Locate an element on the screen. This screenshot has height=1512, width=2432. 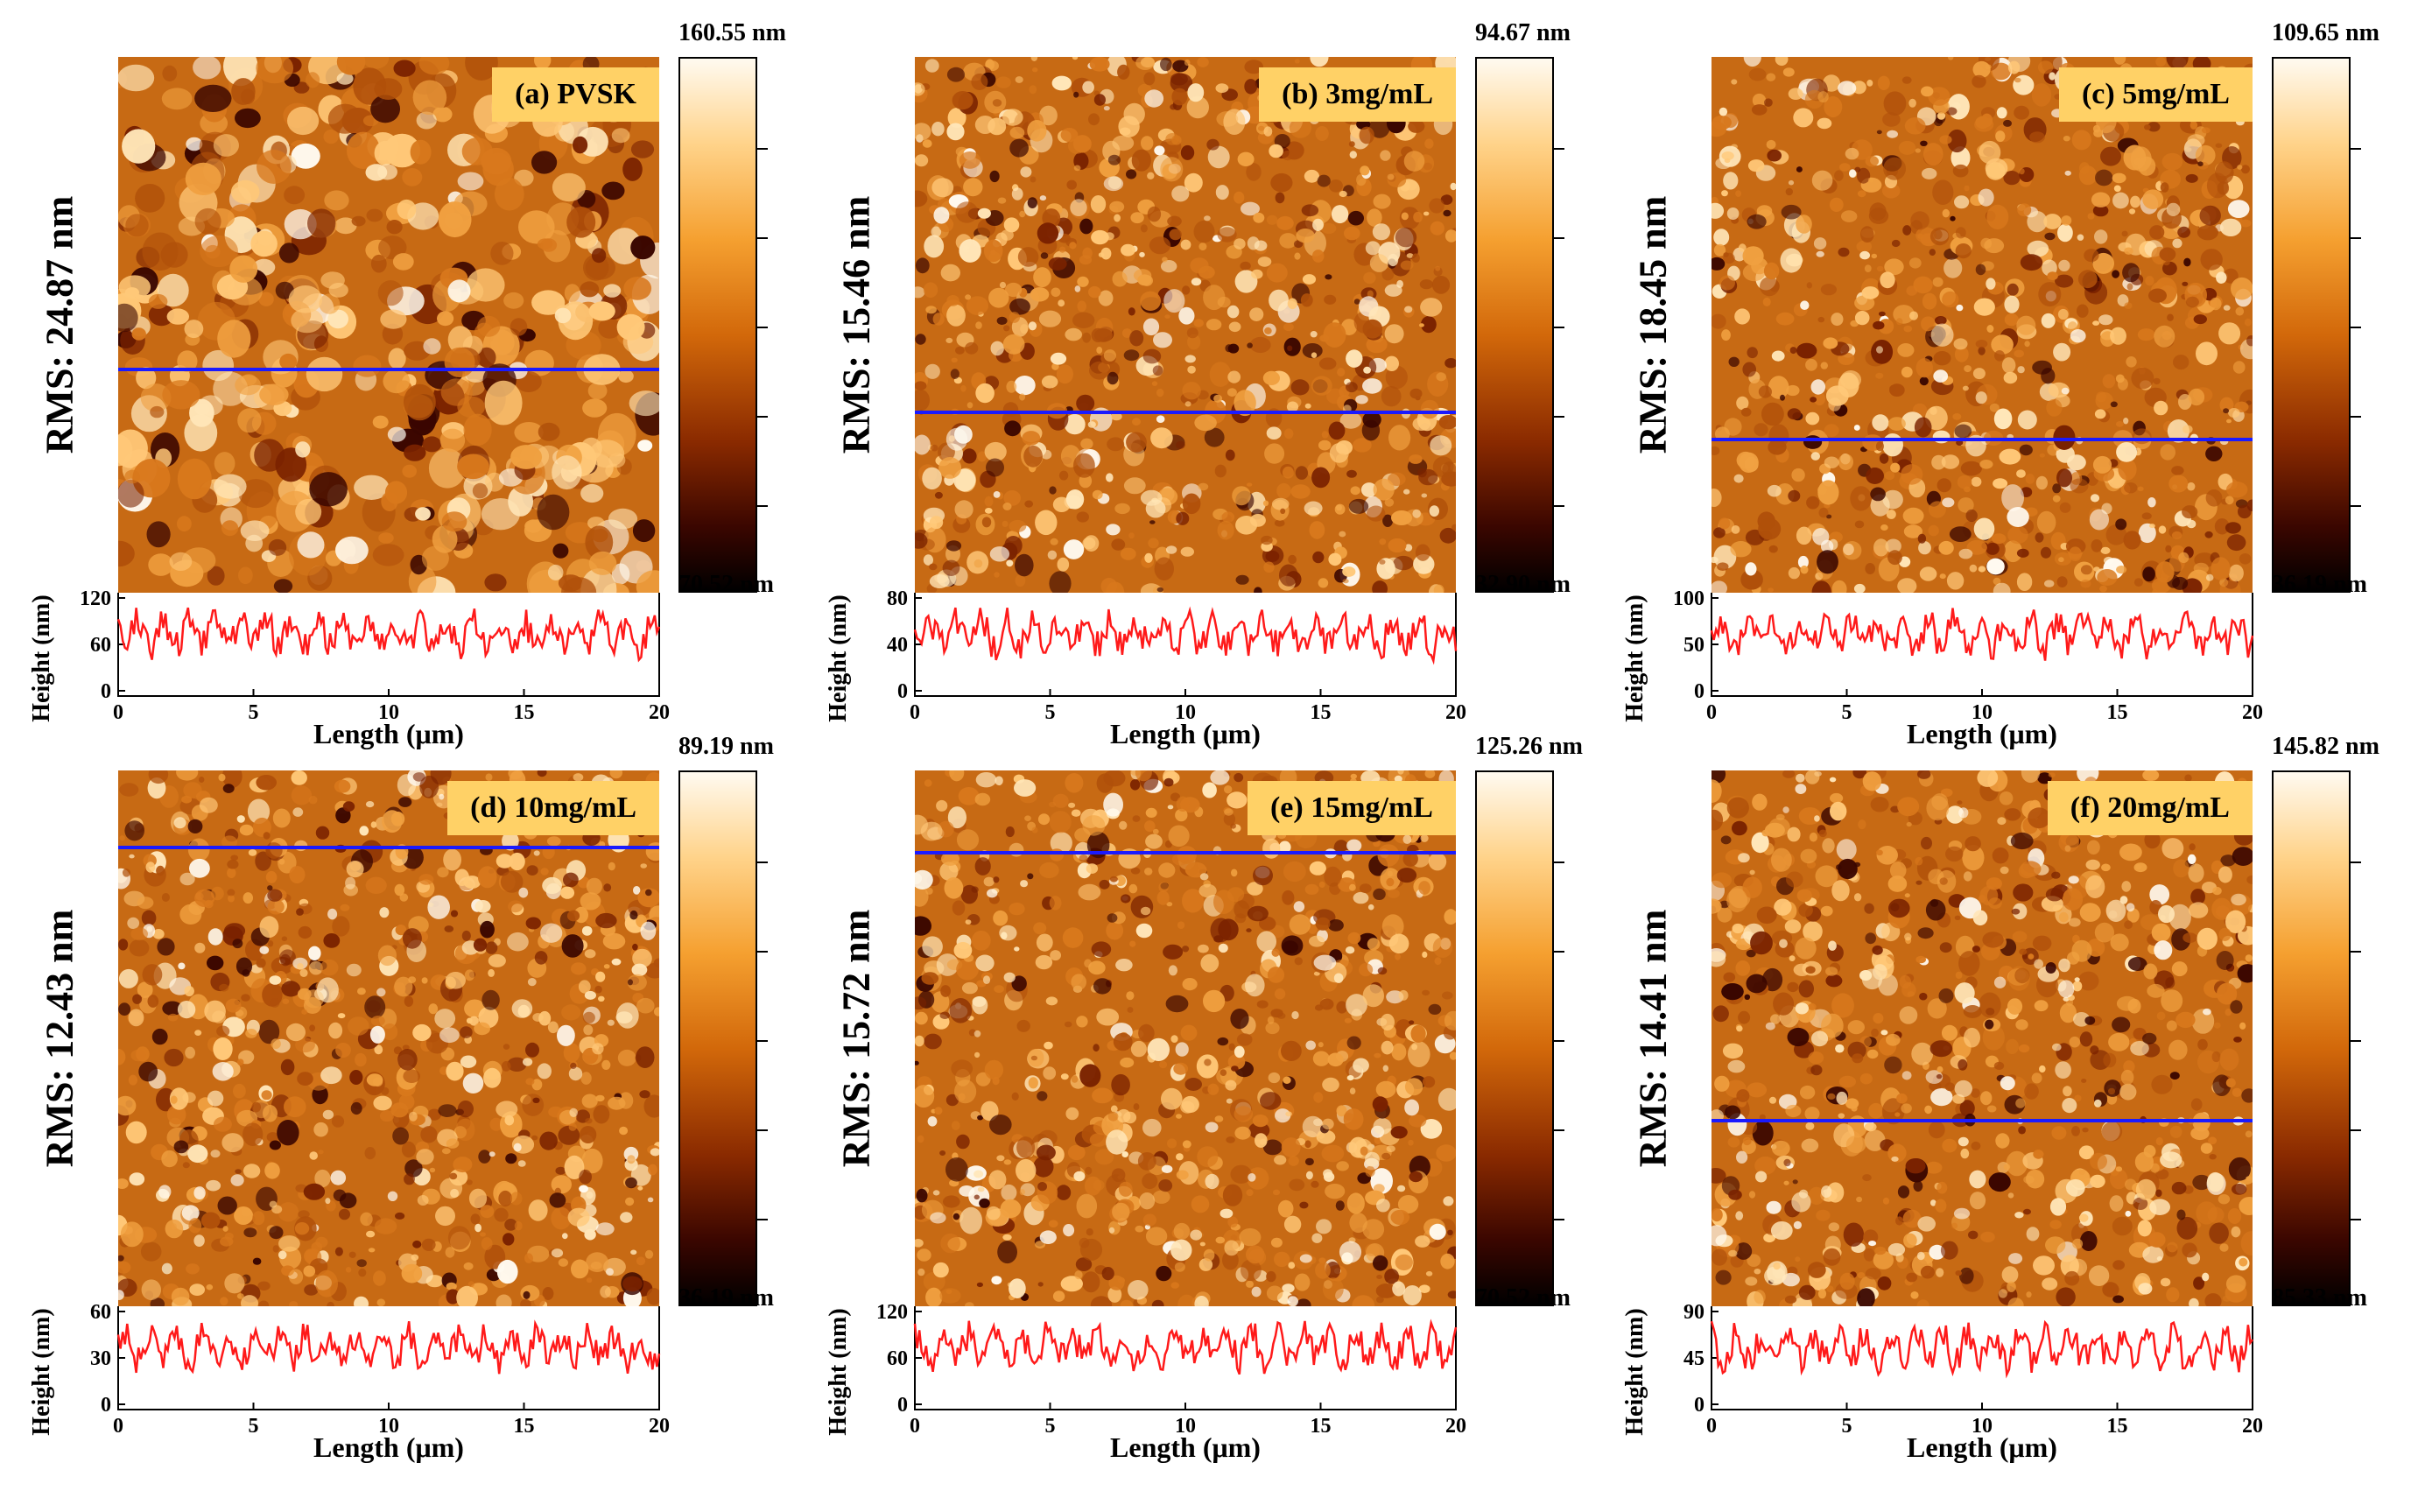
x-tick-label: 15 is located at coordinates (2117, 712).